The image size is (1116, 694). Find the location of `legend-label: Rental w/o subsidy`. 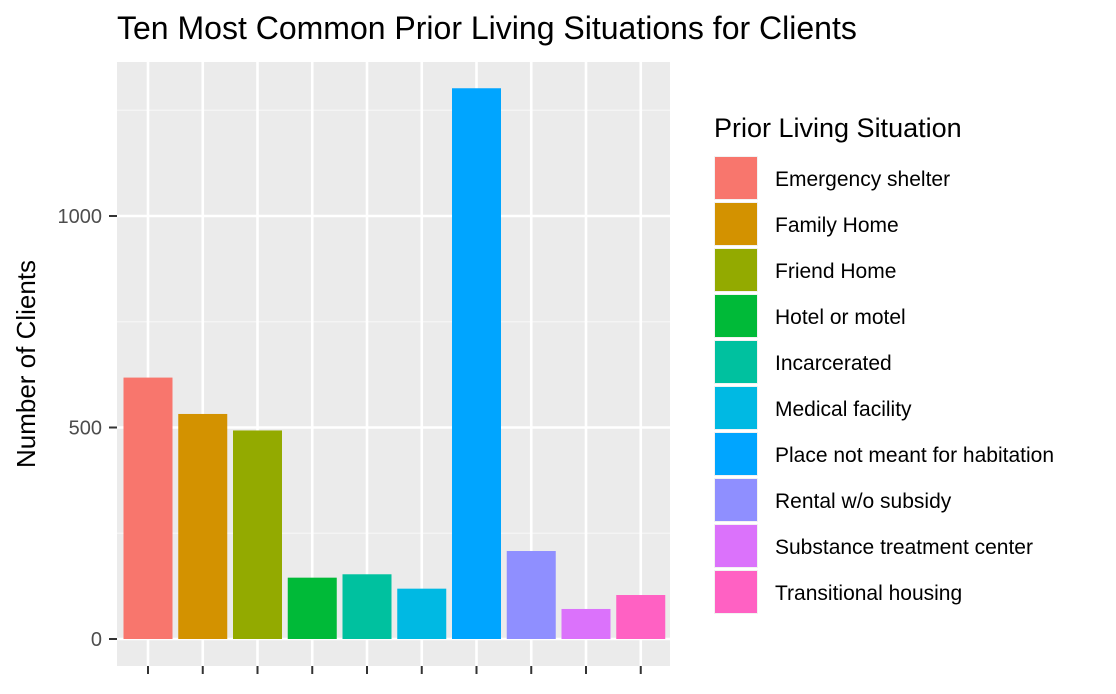

legend-label: Rental w/o subsidy is located at coordinates (863, 501).